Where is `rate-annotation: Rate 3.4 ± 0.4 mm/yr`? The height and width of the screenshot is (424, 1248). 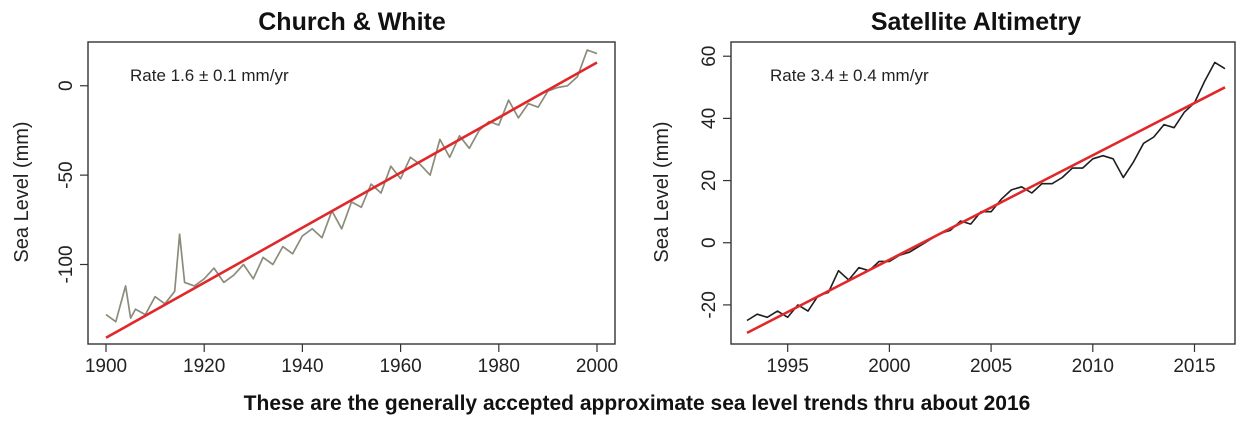
rate-annotation: Rate 3.4 ± 0.4 mm/yr is located at coordinates (849, 75).